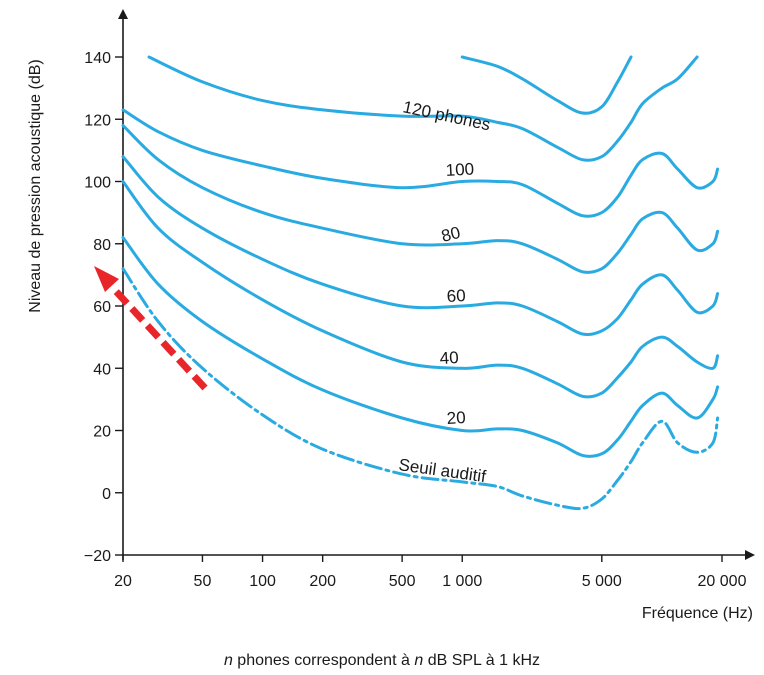  What do you see at coordinates (97, 556) in the screenshot?
I see `y-tick-label: −20` at bounding box center [97, 556].